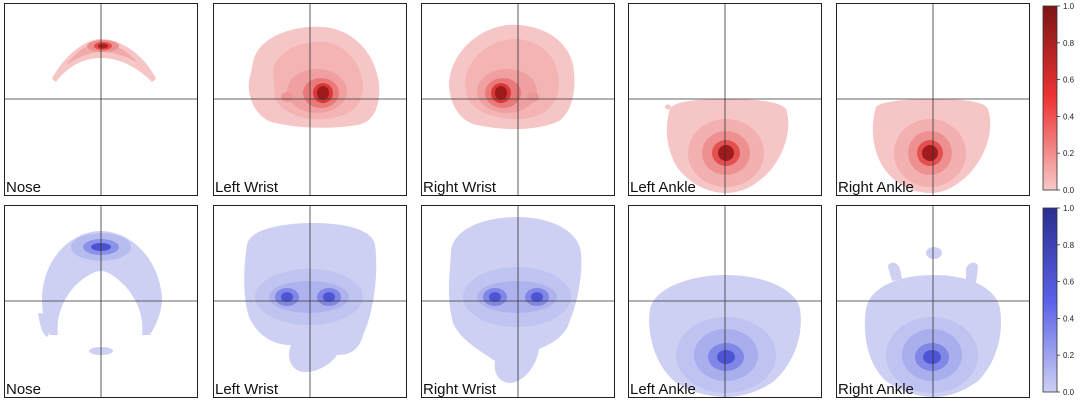 This screenshot has height=401, width=1080. I want to click on heatmap-panel-left-wrist-red: Left Wrist, so click(310, 99).